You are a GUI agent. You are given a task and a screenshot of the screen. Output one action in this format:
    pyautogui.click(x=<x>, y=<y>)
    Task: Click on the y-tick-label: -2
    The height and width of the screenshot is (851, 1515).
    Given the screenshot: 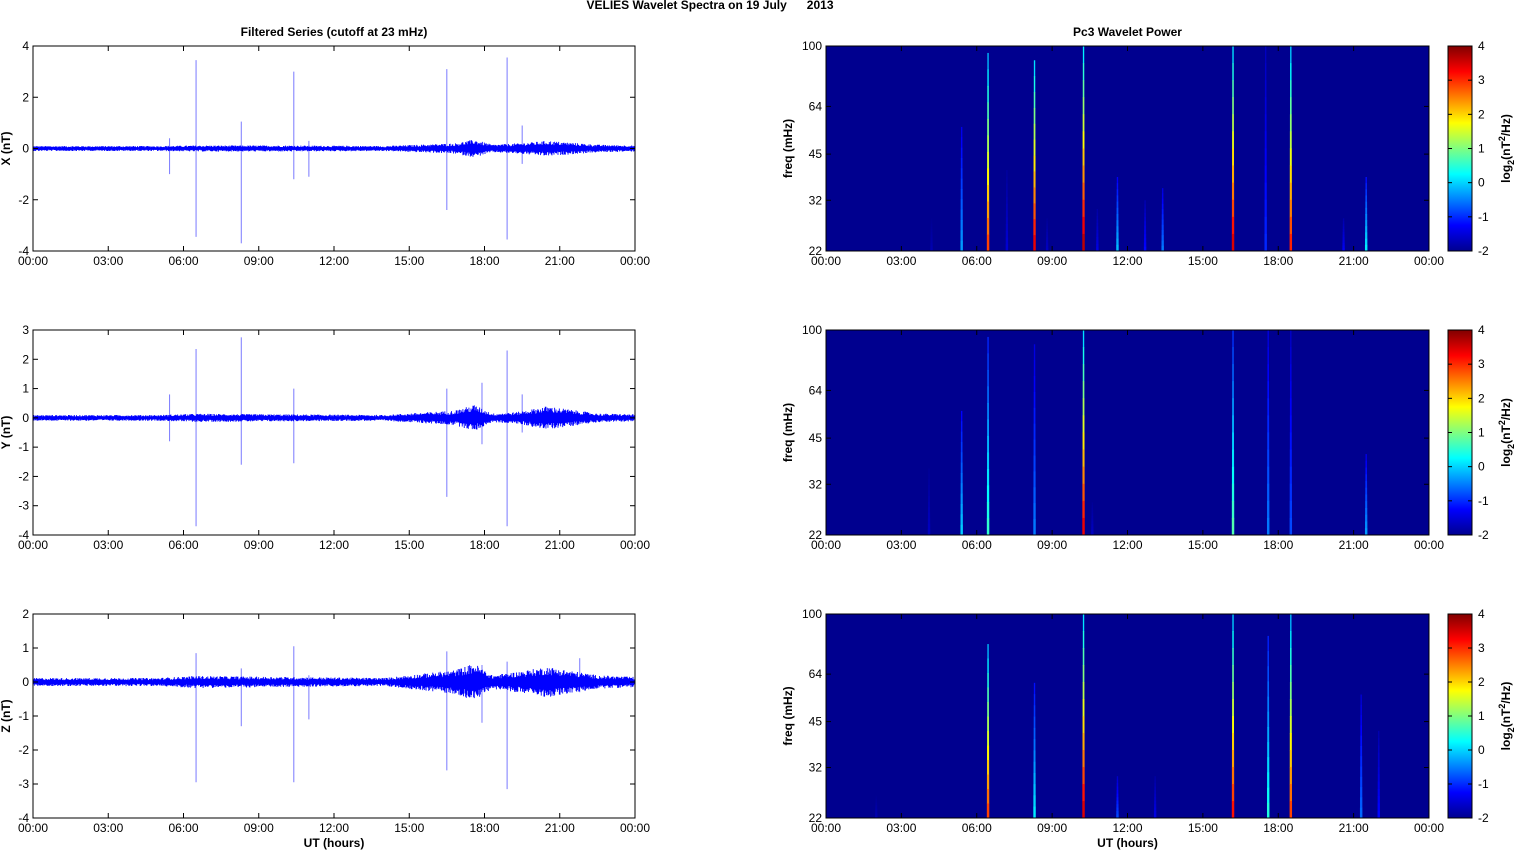 What is the action you would take?
    pyautogui.click(x=23, y=200)
    